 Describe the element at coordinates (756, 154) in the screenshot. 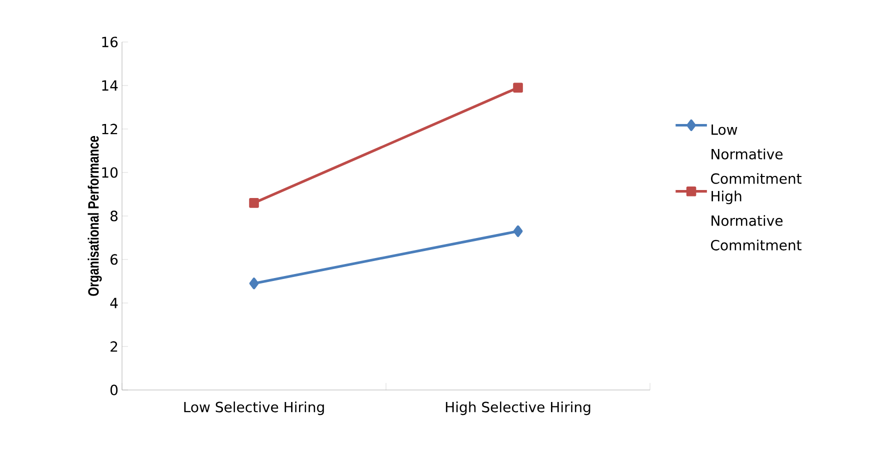

I see `legend-label: Low Normative Commitment` at that location.